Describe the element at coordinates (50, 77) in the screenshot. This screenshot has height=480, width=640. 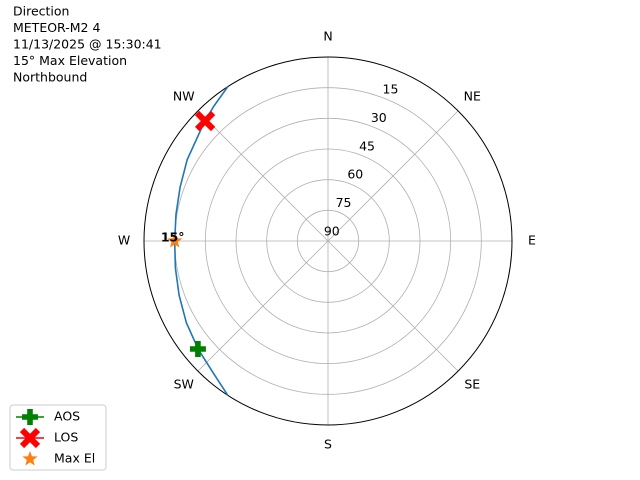
I see `title-line: Northbound` at that location.